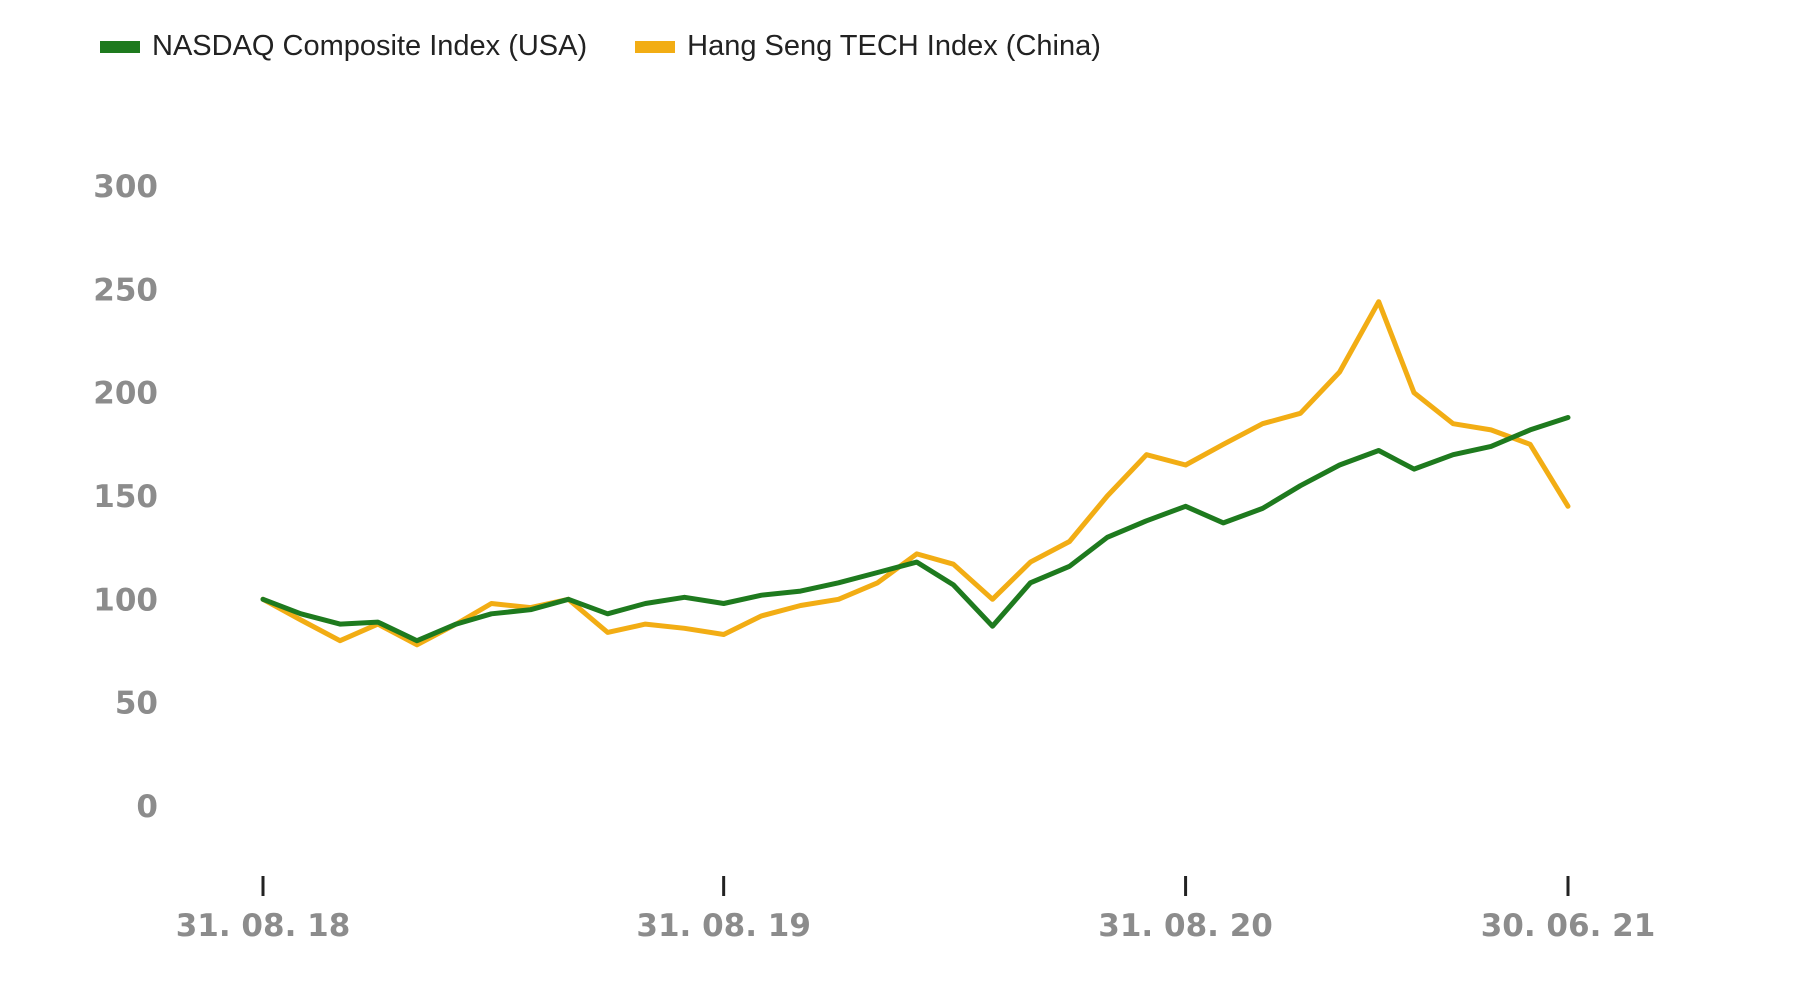  What do you see at coordinates (894, 46) in the screenshot?
I see `legend-label-hang-seng: Hang Seng TECH Index (China)` at bounding box center [894, 46].